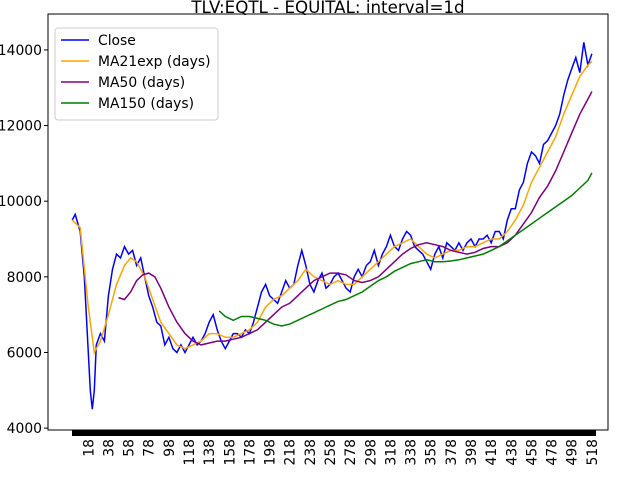  I want to click on x-tick-label: 58, so click(130, 448).